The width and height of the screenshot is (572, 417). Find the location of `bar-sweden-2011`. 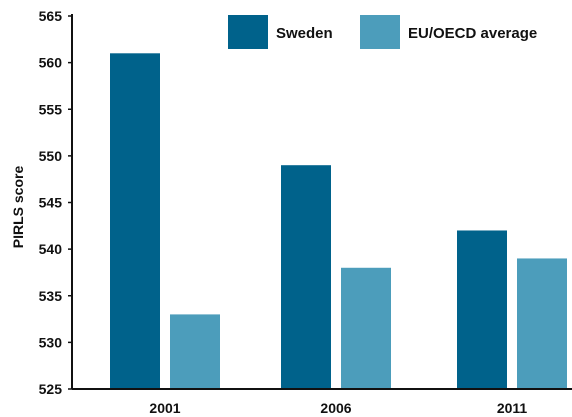

bar-sweden-2011 is located at coordinates (482, 309).